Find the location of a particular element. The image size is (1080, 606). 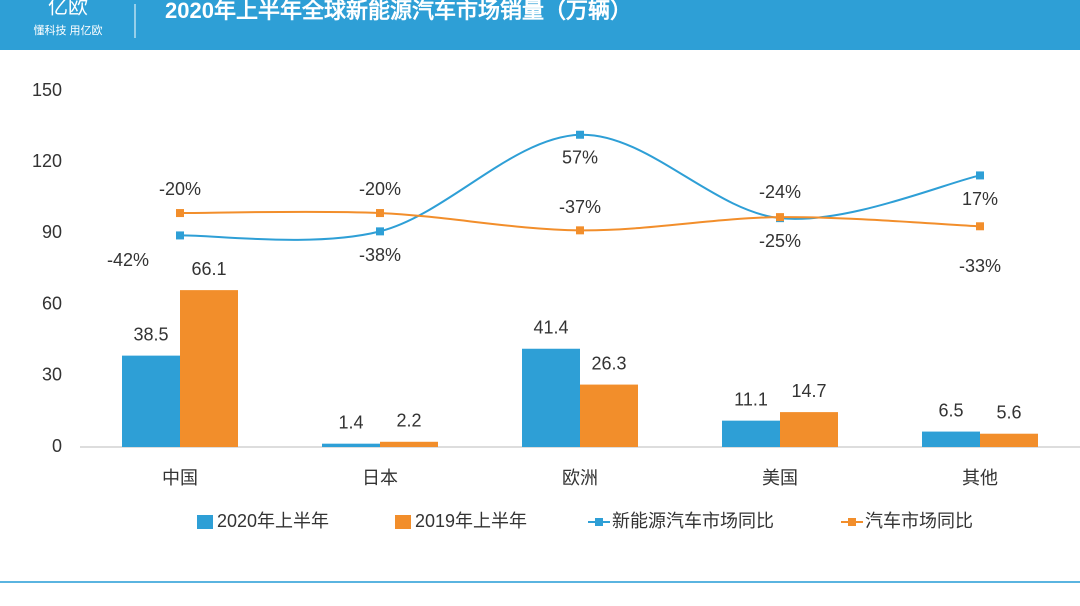

y-tick-label: 30 is located at coordinates (52, 375).